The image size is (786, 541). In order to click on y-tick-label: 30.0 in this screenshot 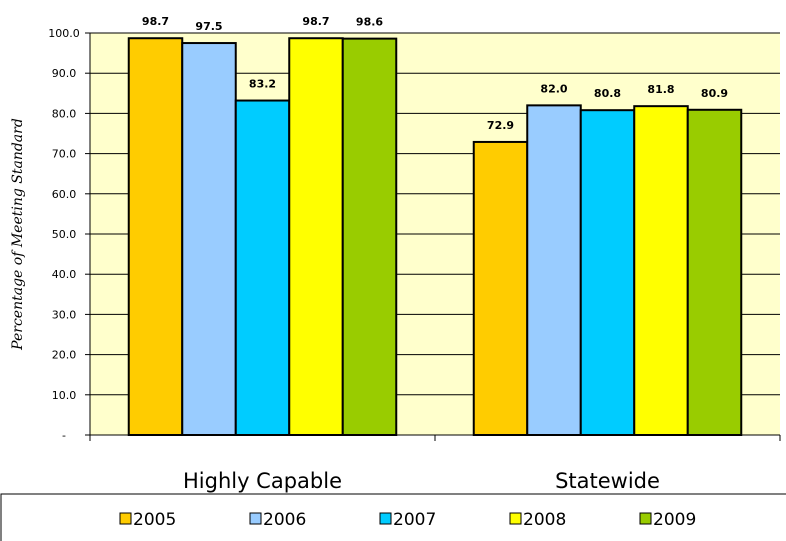, I will do `click(64, 314)`.